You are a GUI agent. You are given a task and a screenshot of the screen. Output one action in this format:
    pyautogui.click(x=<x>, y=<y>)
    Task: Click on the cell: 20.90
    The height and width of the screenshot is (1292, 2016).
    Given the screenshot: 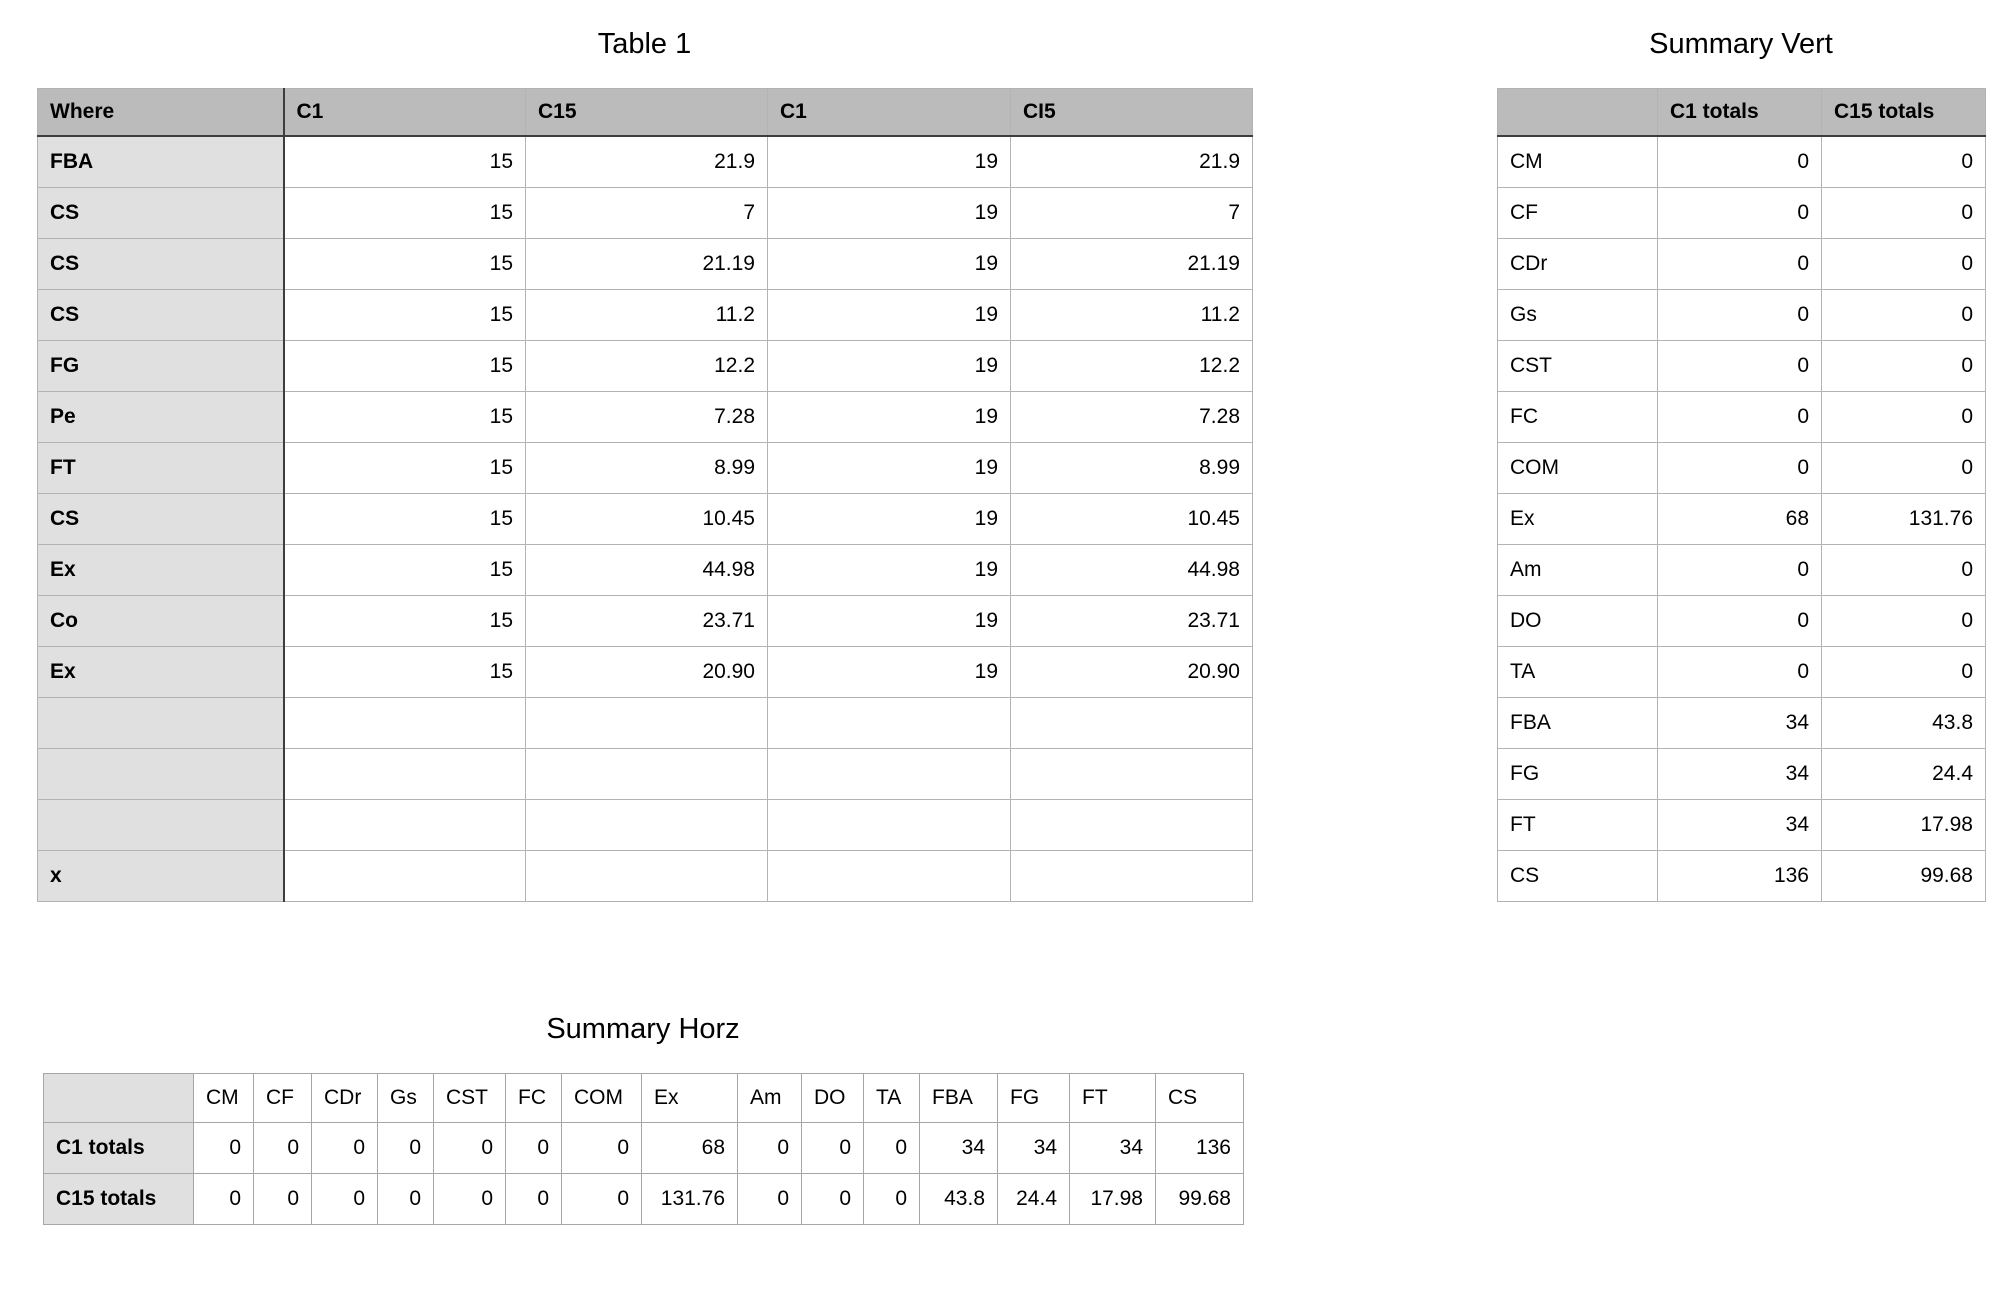 What is the action you would take?
    pyautogui.click(x=1131, y=672)
    